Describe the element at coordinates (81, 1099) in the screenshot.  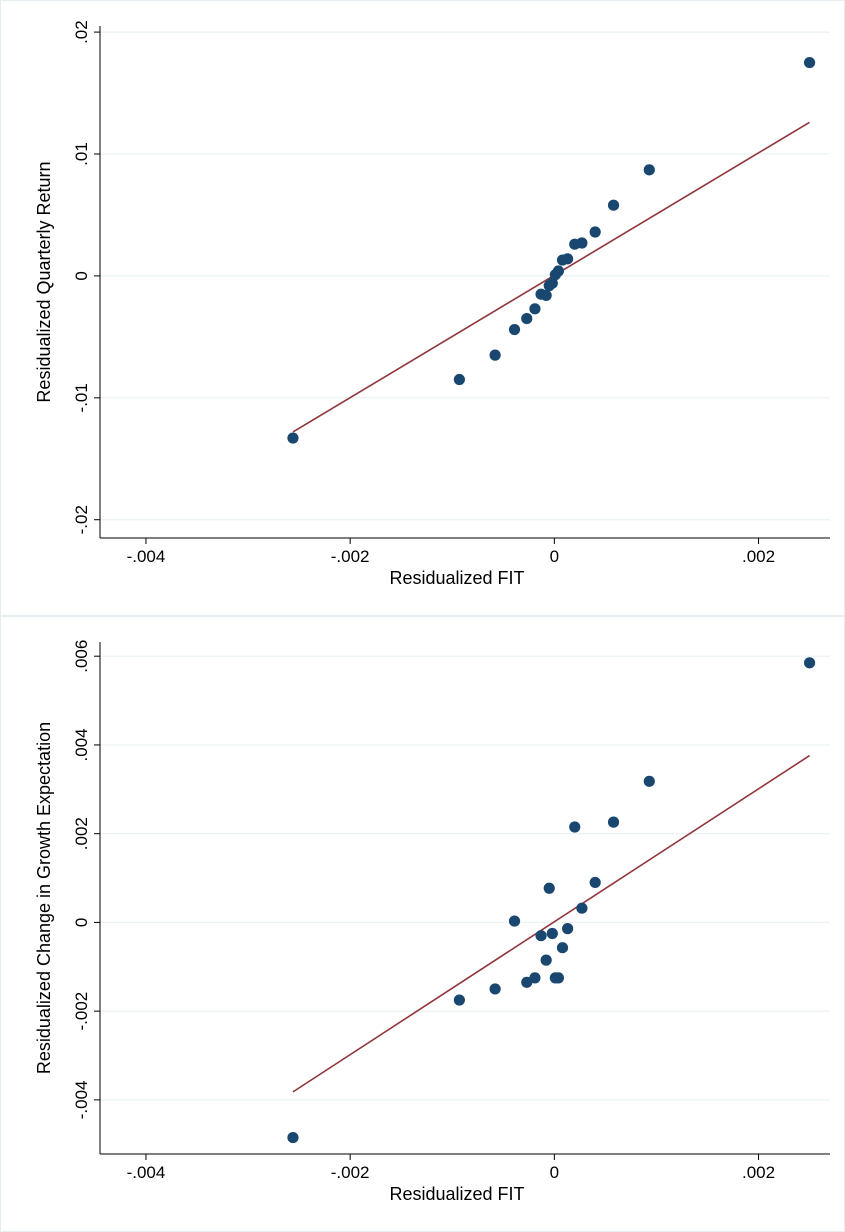
I see `y-tick-label: -.004` at that location.